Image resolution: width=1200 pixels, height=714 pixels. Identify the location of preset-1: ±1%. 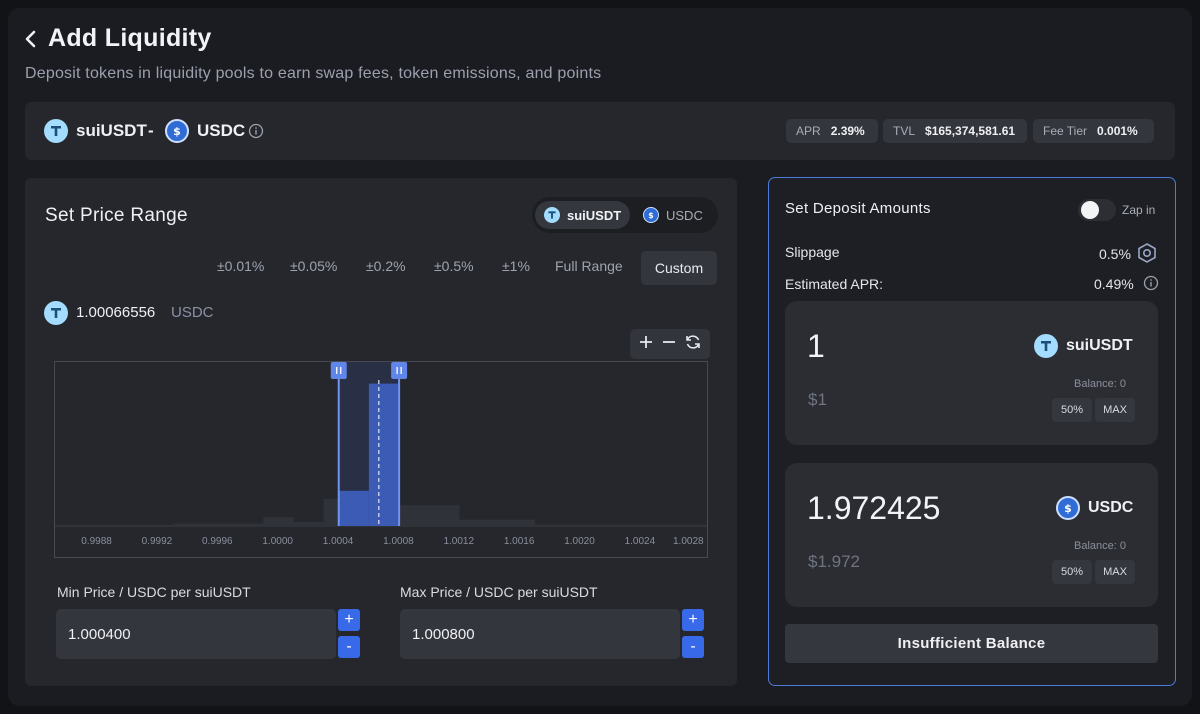
(516, 266).